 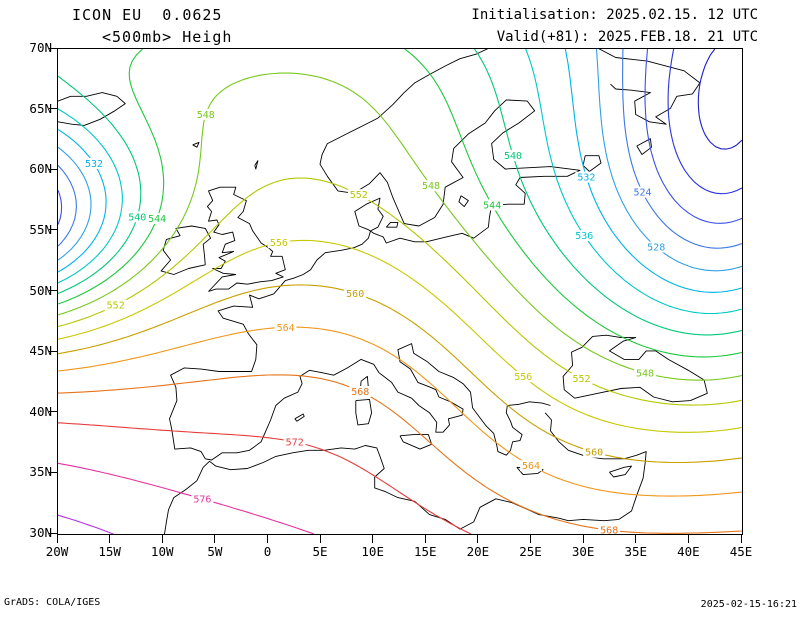 I want to click on grads-credit: GrADS: COLA/IGES, so click(x=52, y=602).